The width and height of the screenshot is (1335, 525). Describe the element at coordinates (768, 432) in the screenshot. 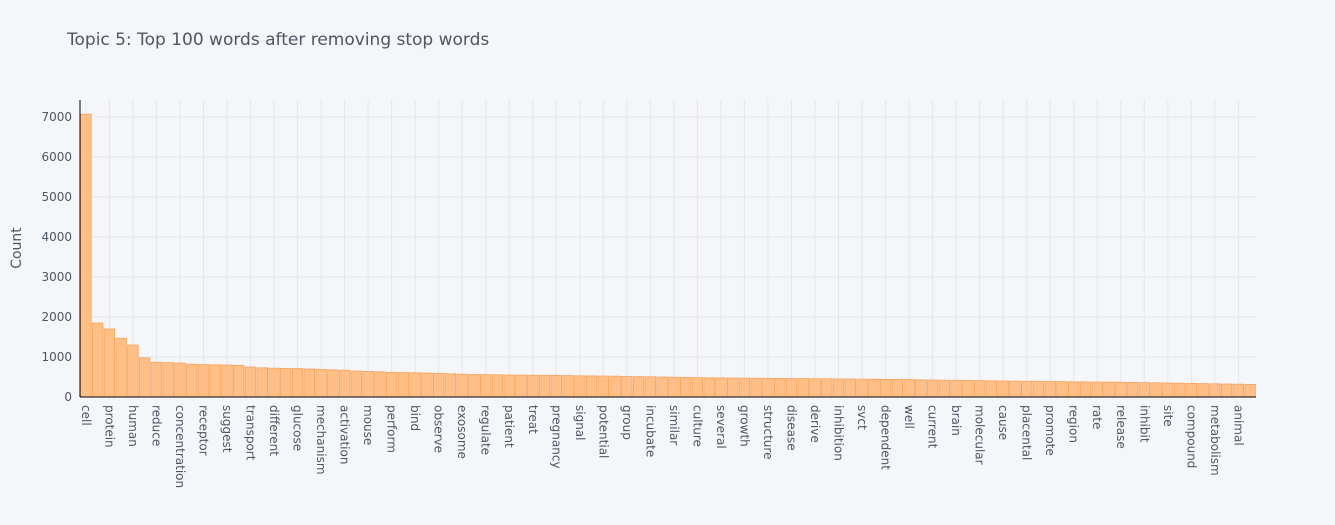

I see `x-tick-label: structure` at that location.